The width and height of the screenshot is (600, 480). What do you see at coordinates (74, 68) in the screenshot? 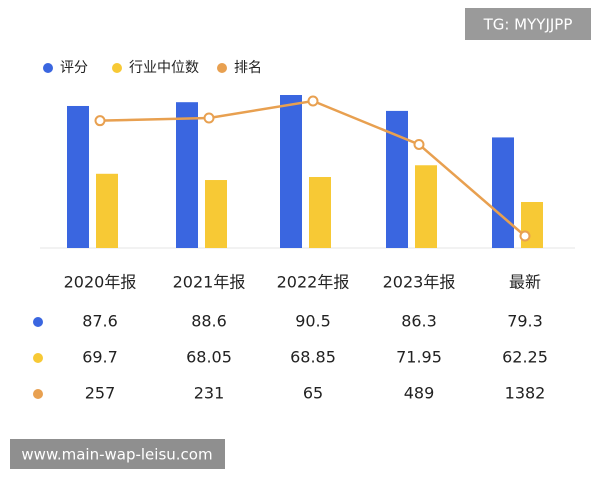
I see `legend-label: 评分` at bounding box center [74, 68].